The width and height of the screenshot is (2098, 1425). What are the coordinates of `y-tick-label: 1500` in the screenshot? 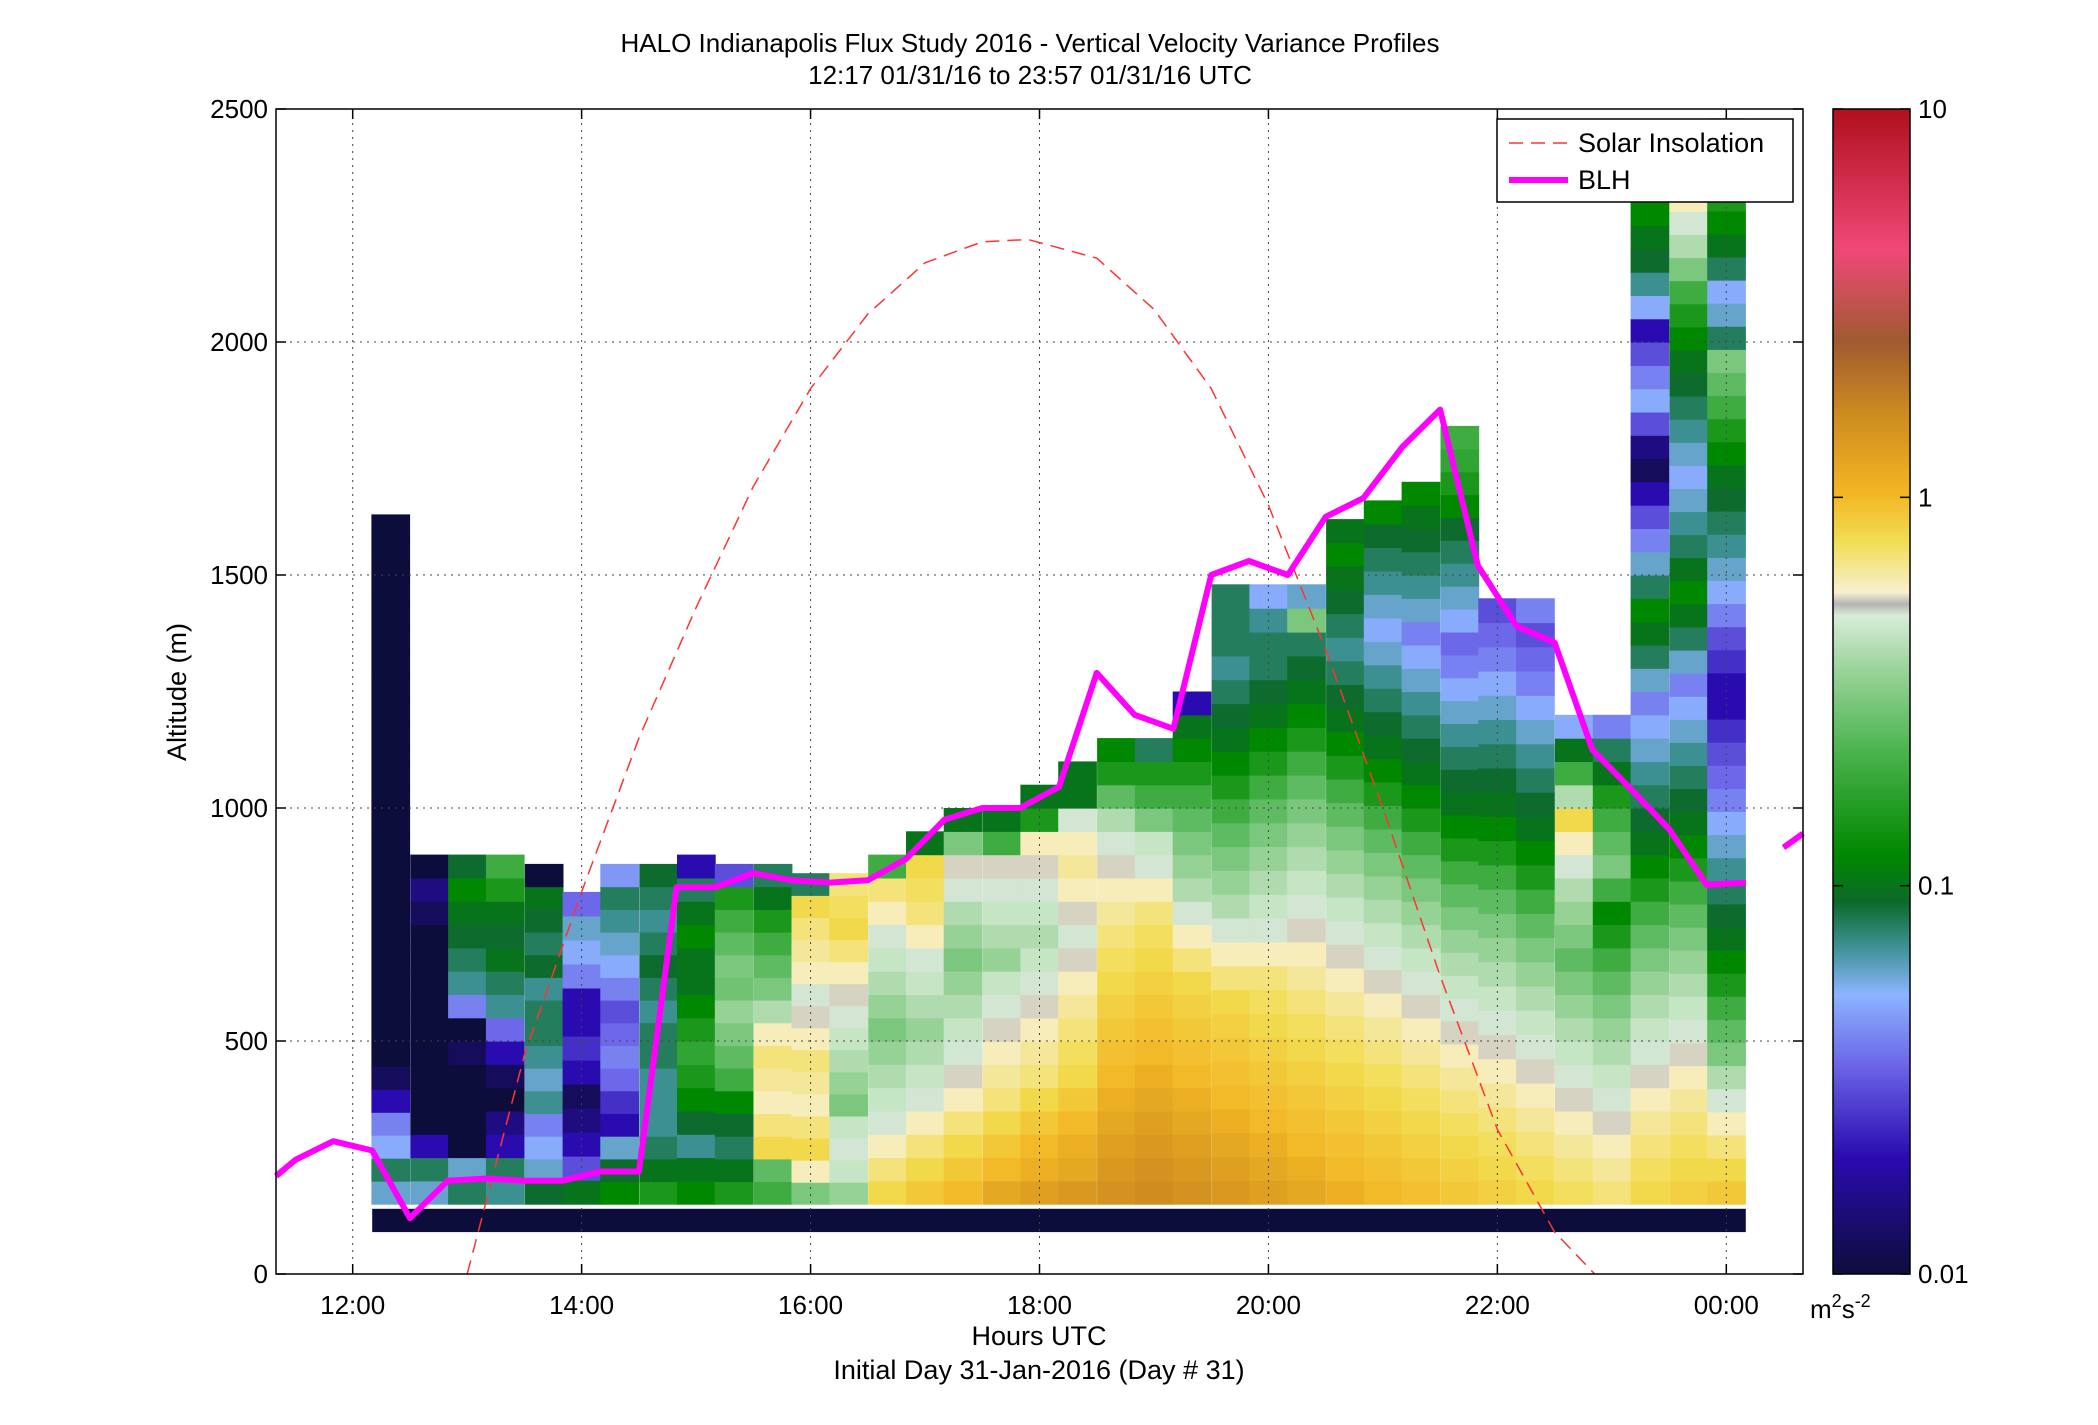 It's located at (239, 575).